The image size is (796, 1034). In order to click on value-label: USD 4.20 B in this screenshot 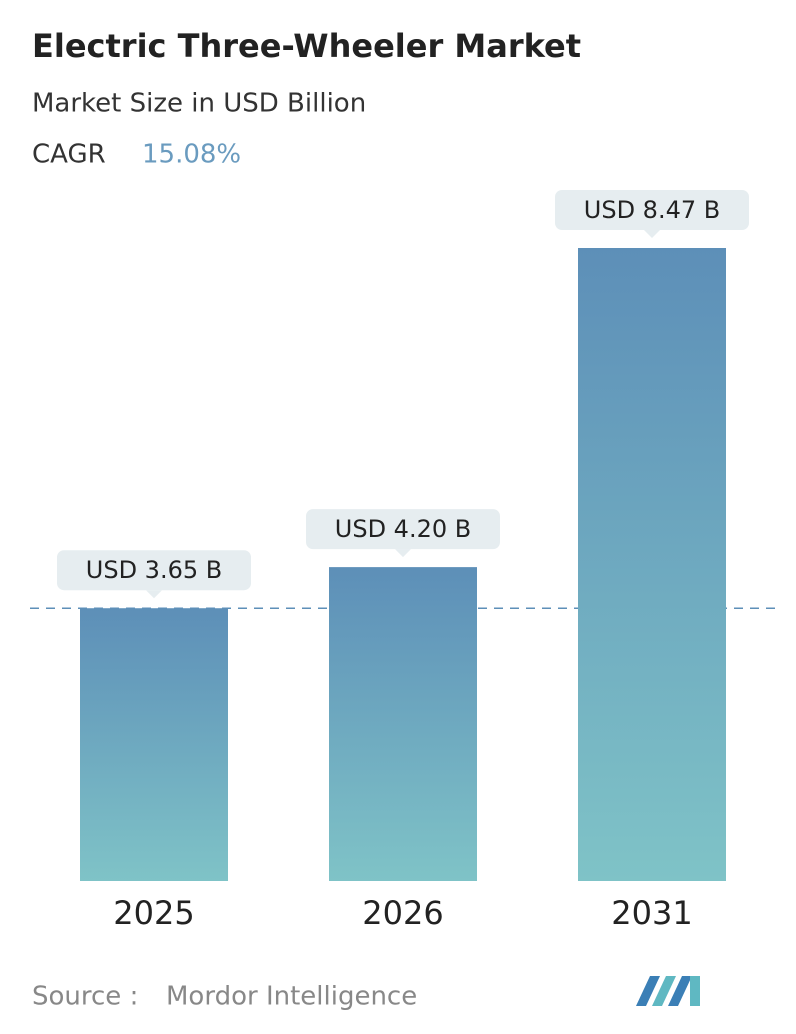, I will do `click(403, 529)`.